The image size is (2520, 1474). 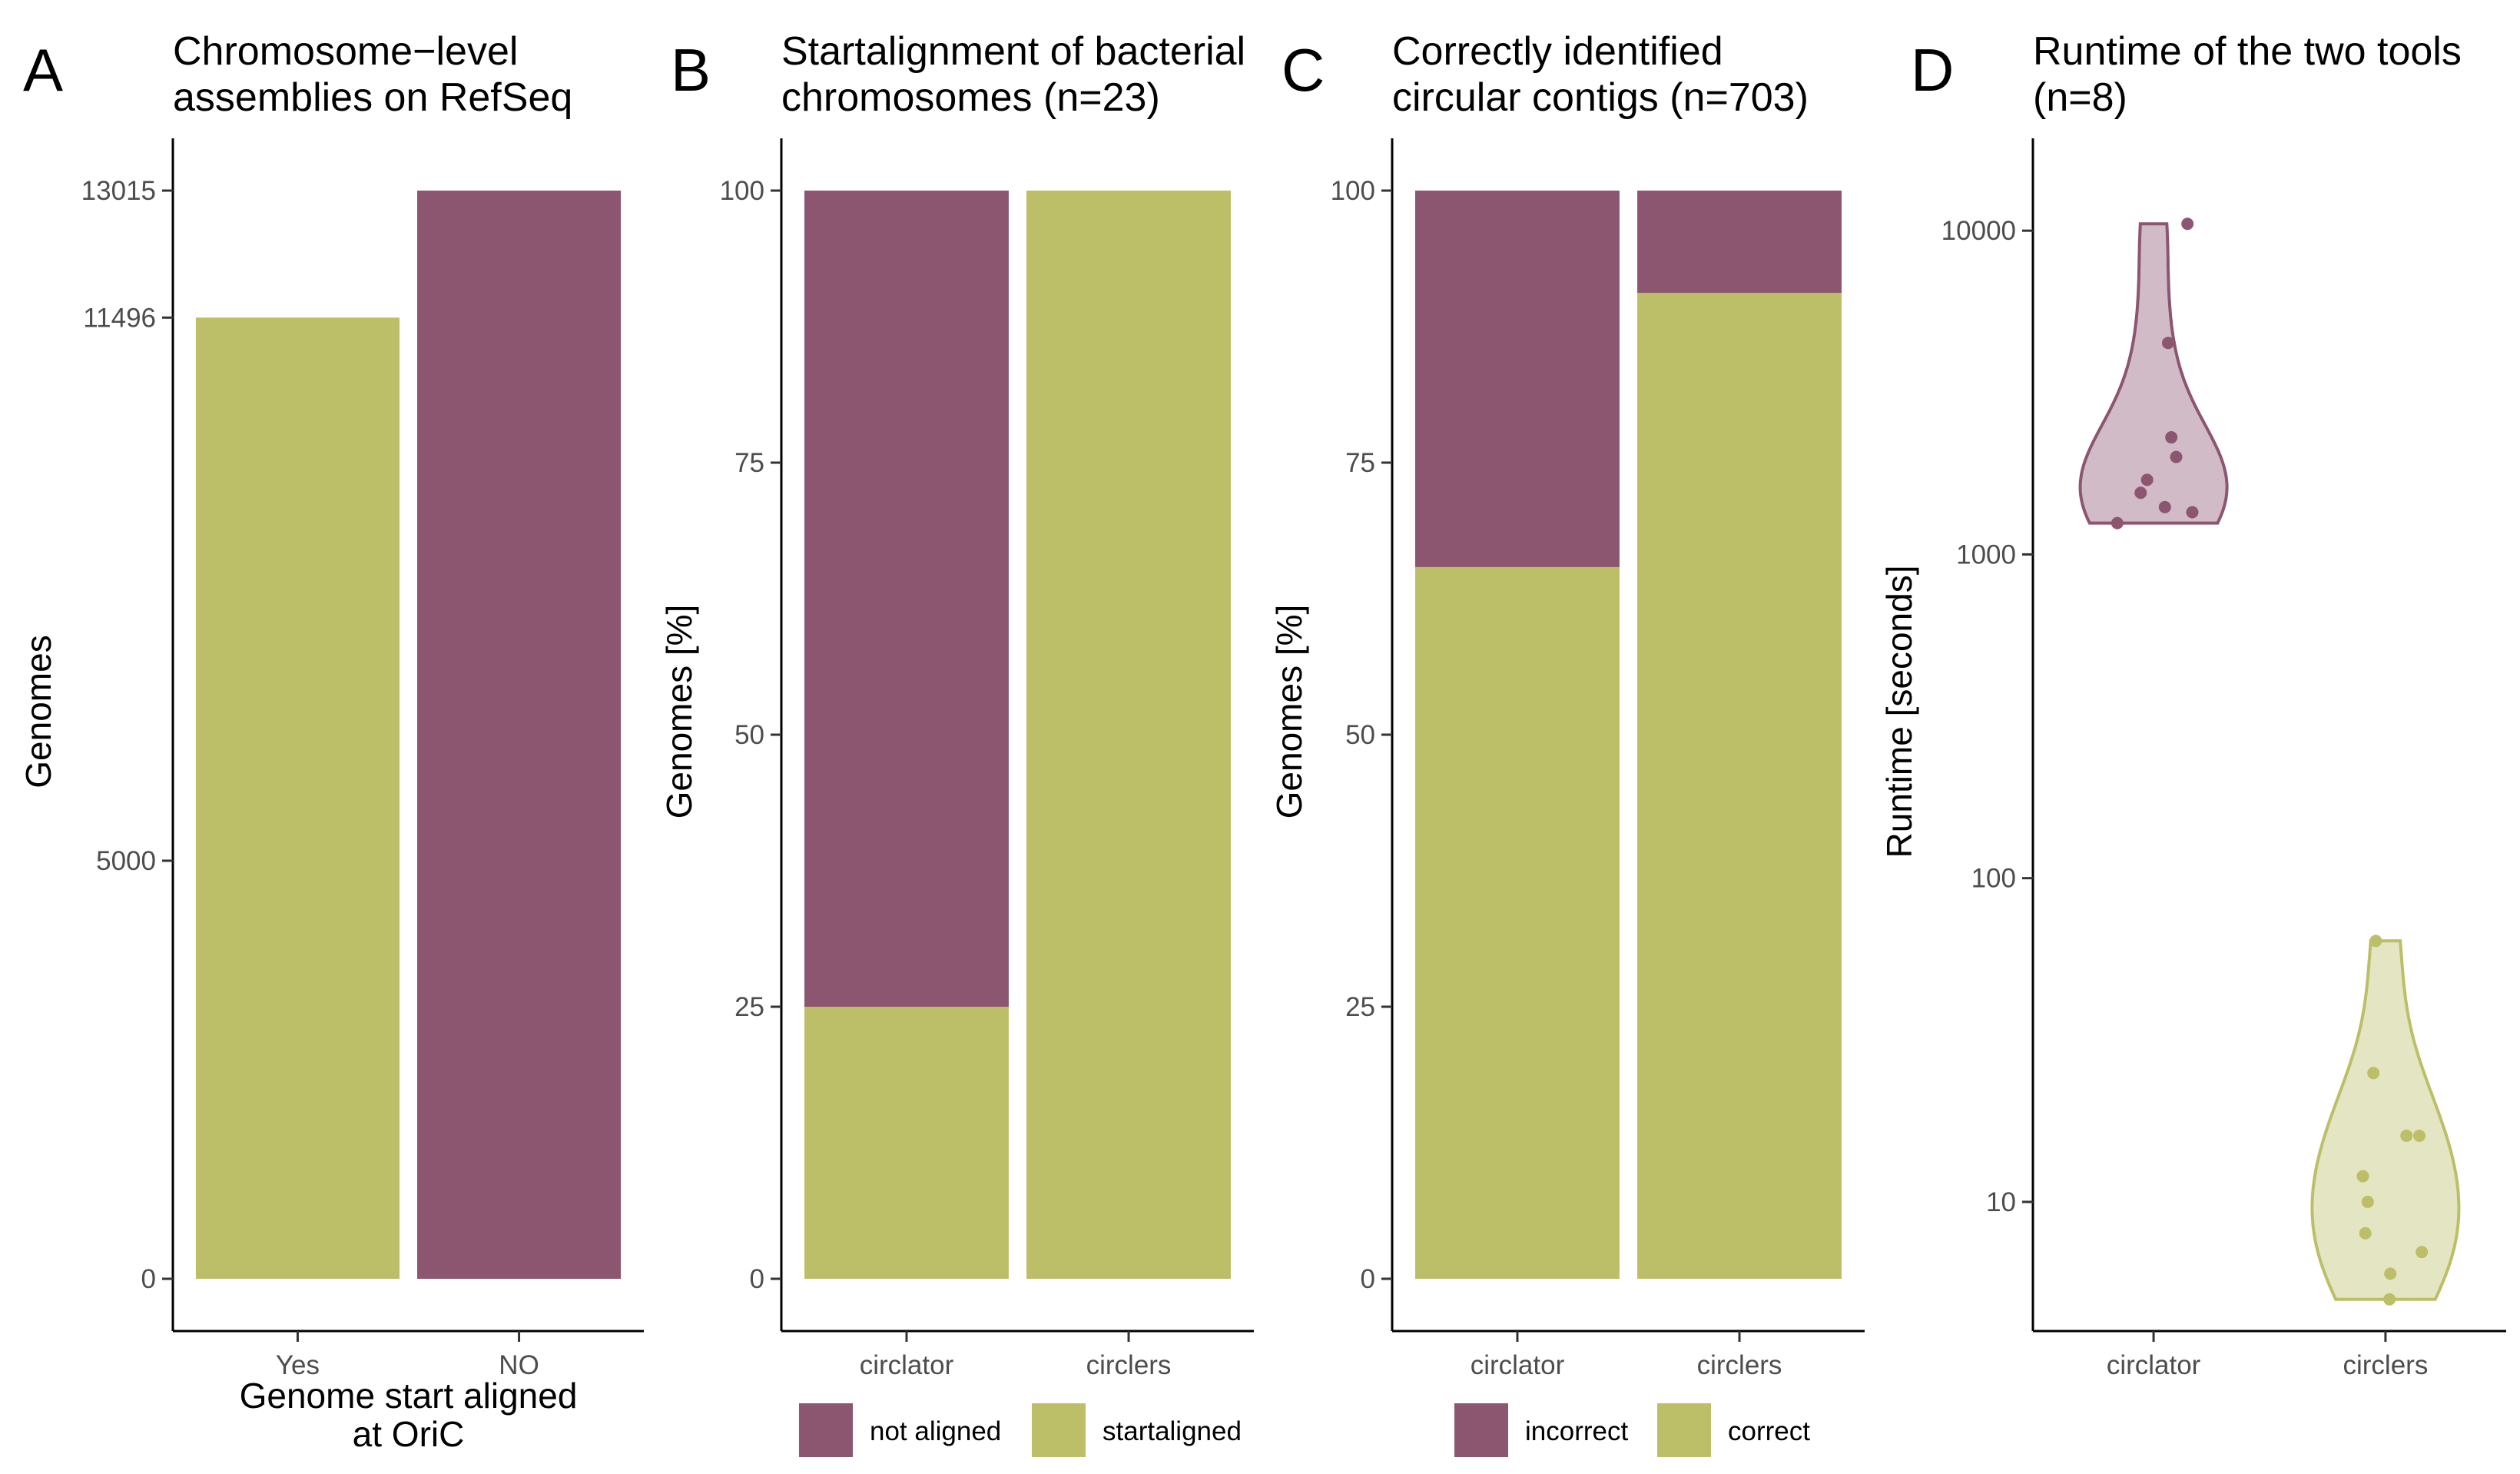 I want to click on y-tick-label: 1000, so click(x=1986, y=554).